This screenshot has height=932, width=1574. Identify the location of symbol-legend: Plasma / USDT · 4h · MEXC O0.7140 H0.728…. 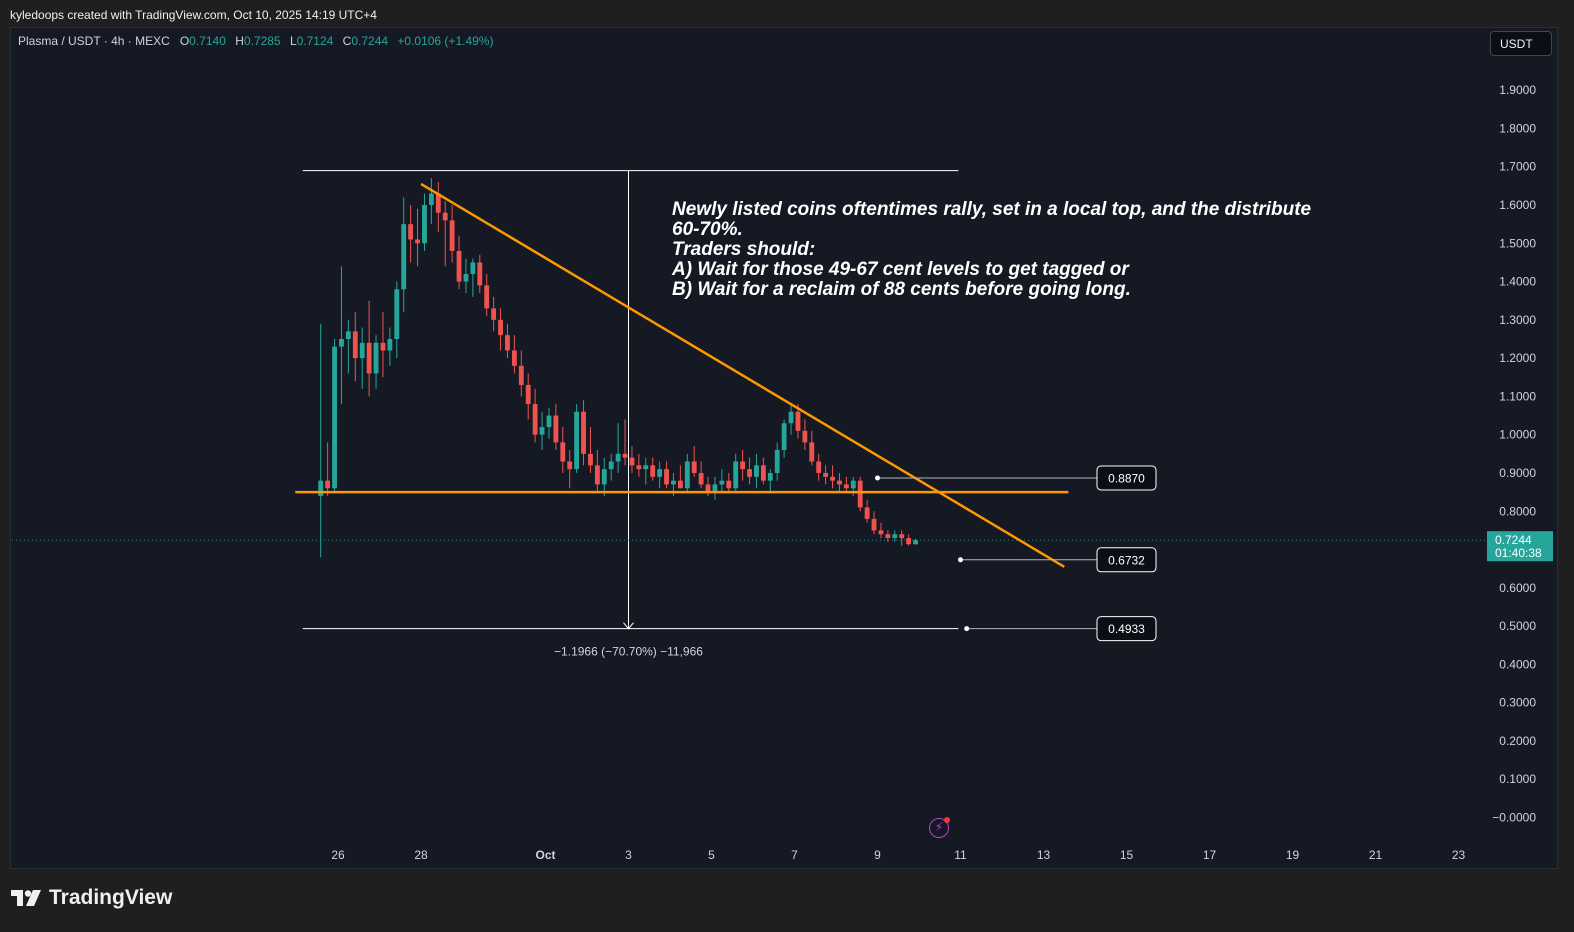
(258, 41).